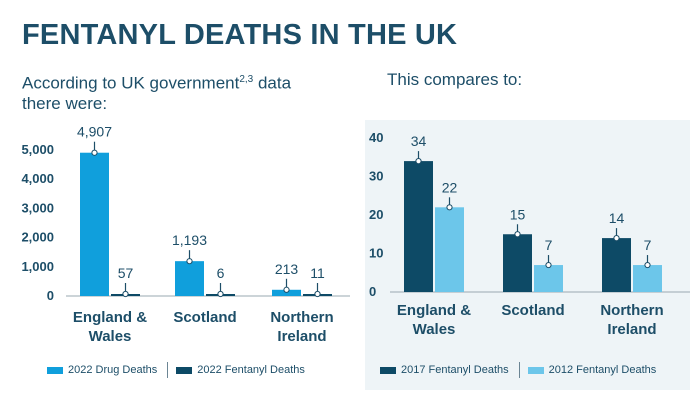 This screenshot has width=700, height=403. What do you see at coordinates (221, 273) in the screenshot?
I see `data-label: 6` at bounding box center [221, 273].